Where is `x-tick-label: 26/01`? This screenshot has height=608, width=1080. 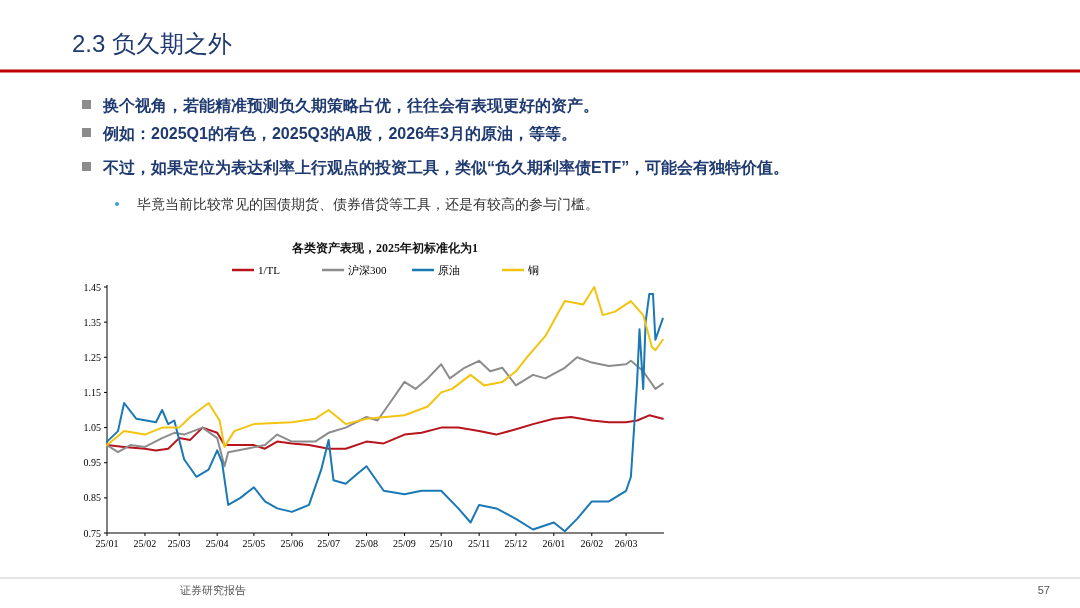
x-tick-label: 26/01 is located at coordinates (554, 543).